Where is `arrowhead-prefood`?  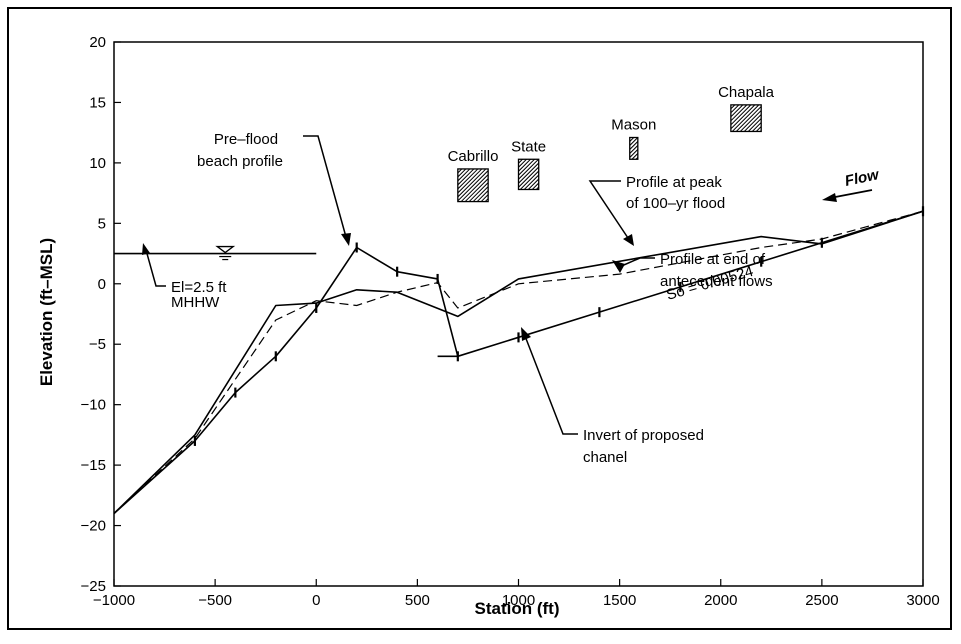 arrowhead-prefood is located at coordinates (346, 239).